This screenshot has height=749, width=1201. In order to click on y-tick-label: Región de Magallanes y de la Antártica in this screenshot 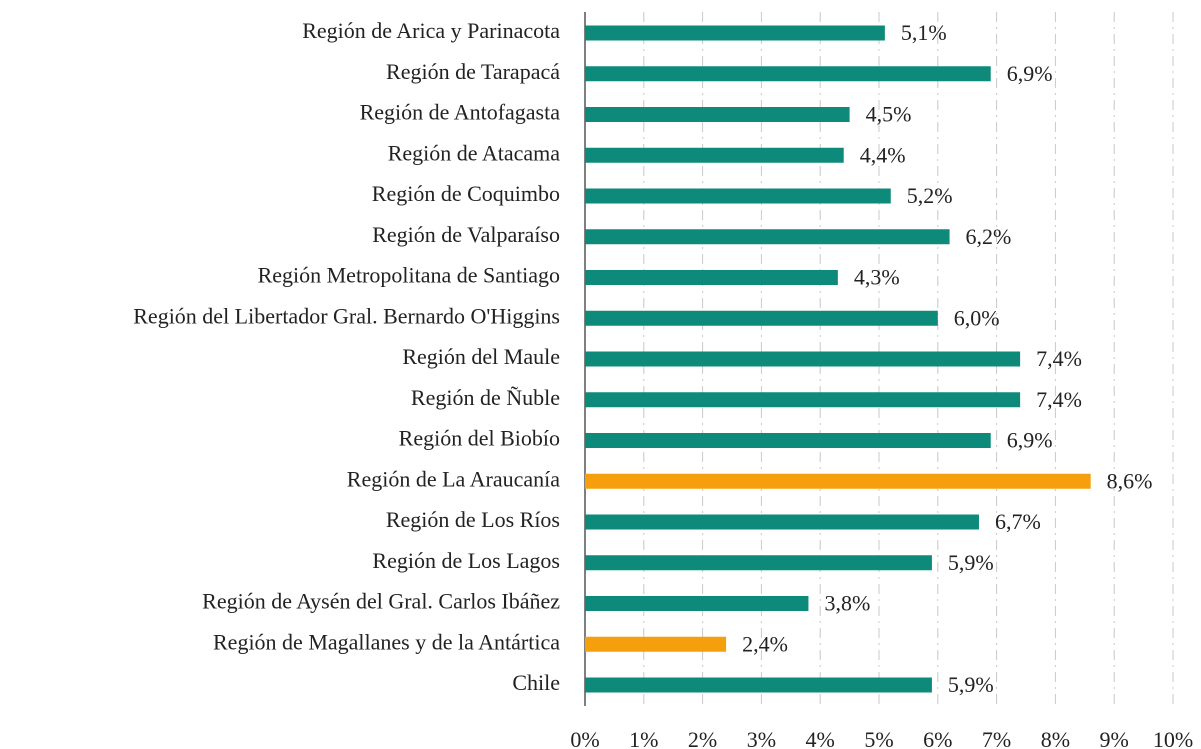, I will do `click(386, 641)`.